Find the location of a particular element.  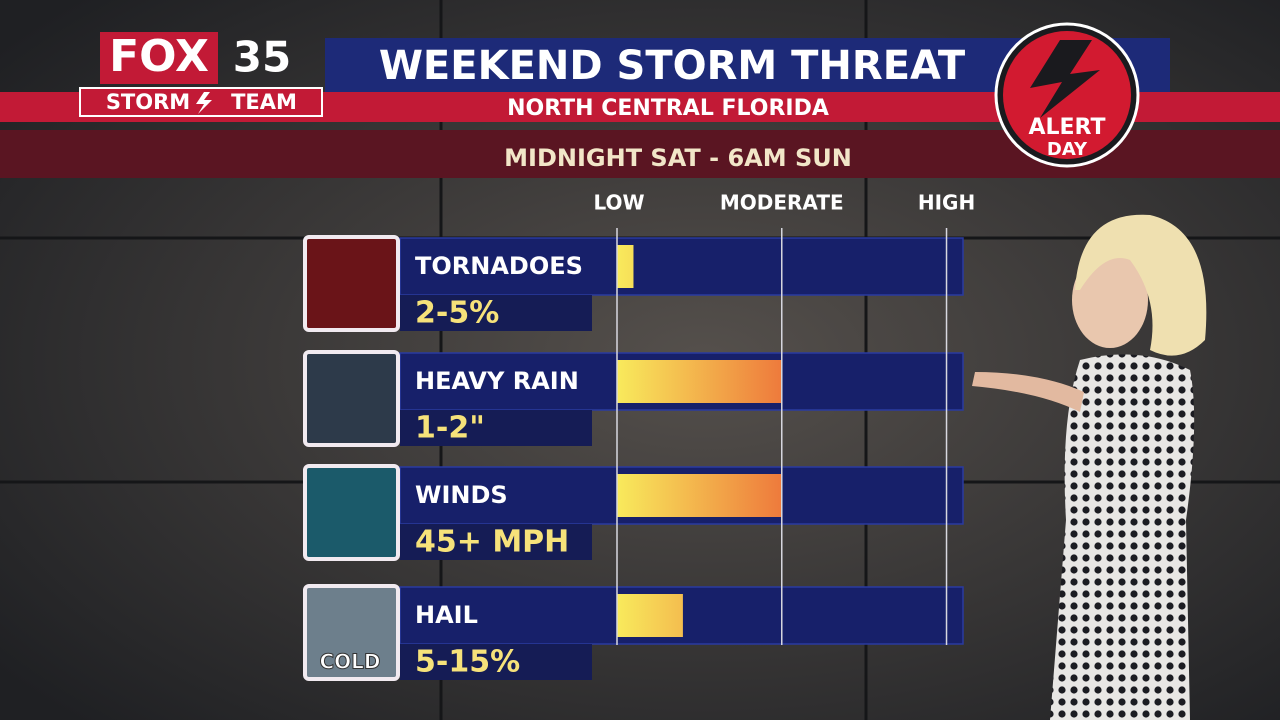

alert-text: ALERT is located at coordinates (1066, 127).